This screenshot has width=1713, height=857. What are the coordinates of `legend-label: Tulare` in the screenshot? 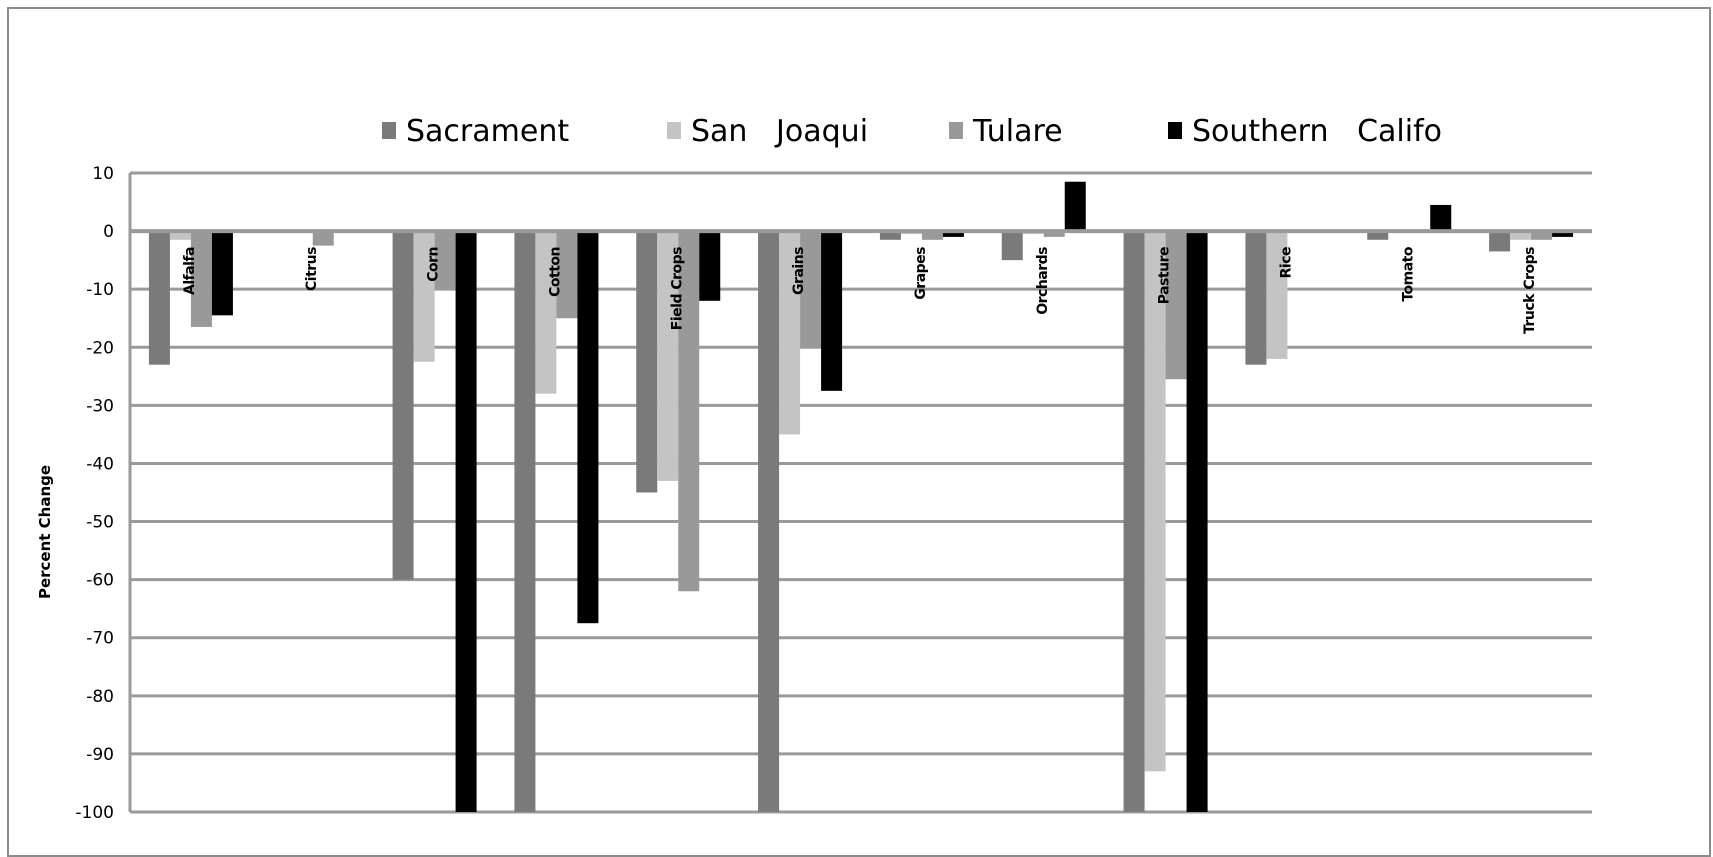 It's located at (1017, 131).